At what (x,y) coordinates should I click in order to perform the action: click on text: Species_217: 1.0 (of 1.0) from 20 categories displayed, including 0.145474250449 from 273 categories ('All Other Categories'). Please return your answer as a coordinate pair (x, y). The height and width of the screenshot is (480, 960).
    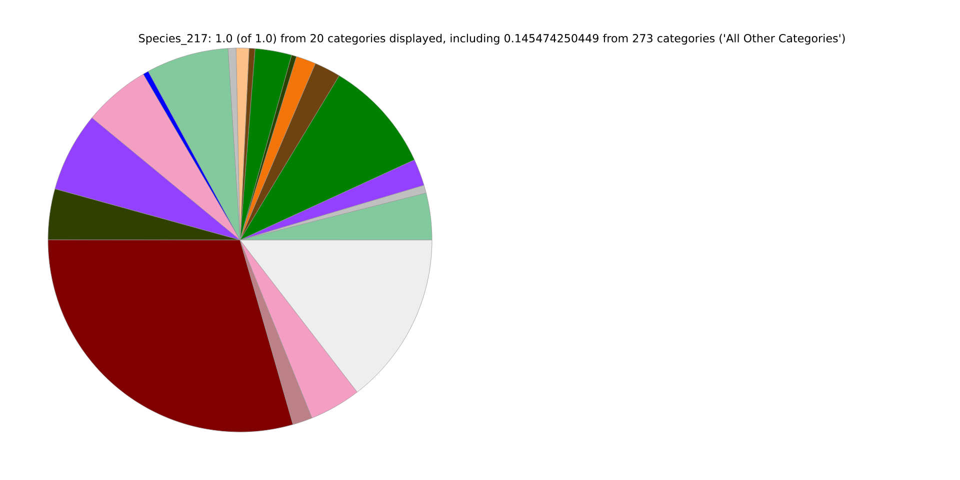
    Looking at the image, I should click on (492, 39).